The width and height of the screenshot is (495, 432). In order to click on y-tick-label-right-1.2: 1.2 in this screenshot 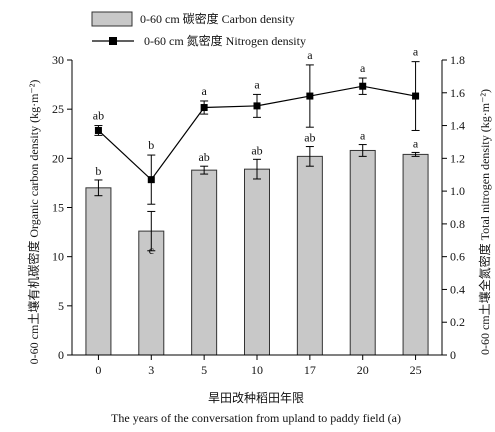, I will do `click(457, 158)`.